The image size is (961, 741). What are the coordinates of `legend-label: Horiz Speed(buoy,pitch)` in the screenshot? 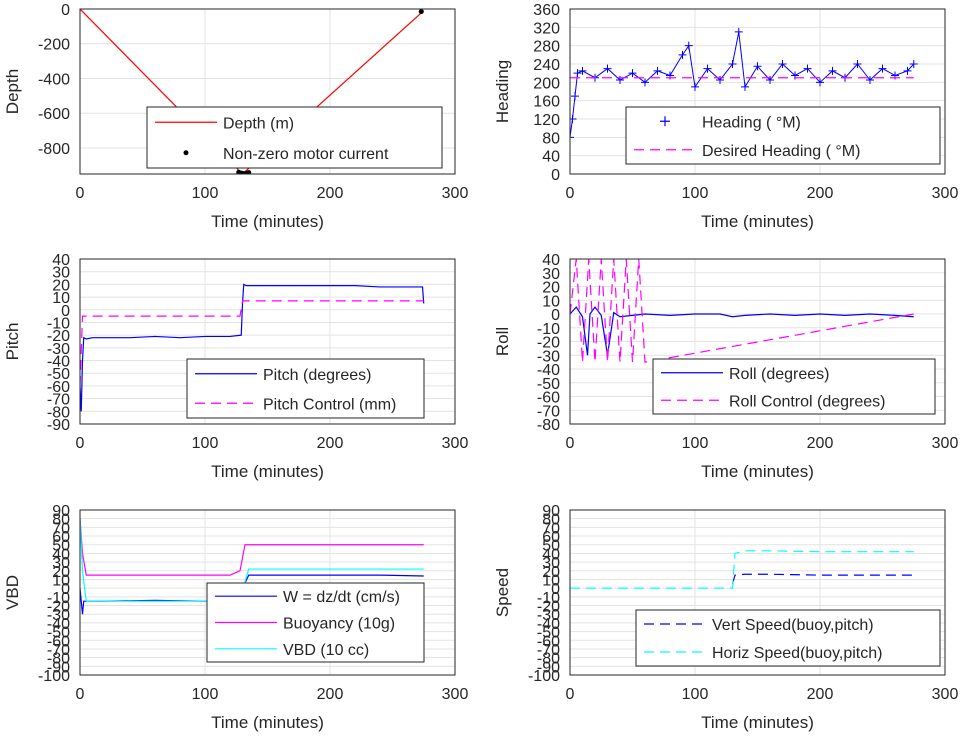 It's located at (797, 653).